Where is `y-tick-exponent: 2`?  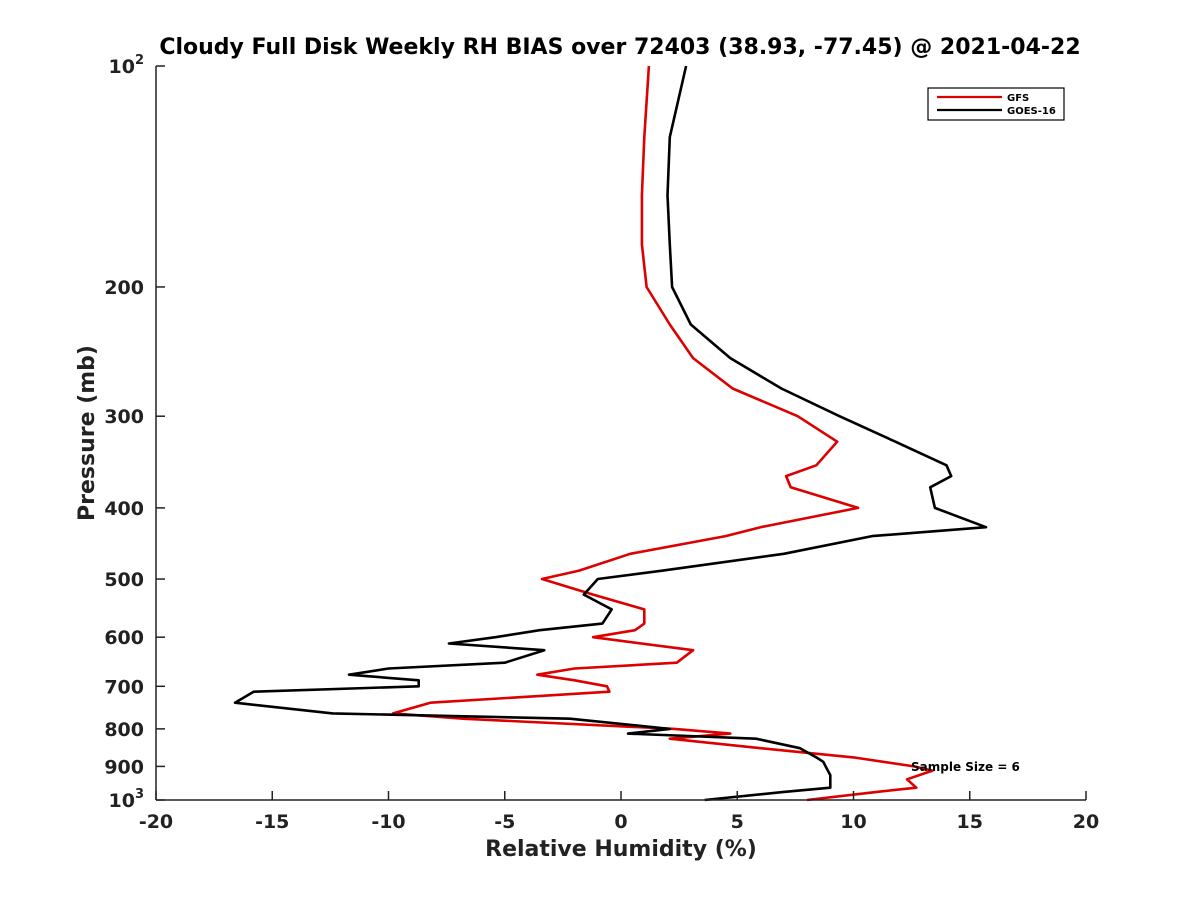
y-tick-exponent: 2 is located at coordinates (139, 60).